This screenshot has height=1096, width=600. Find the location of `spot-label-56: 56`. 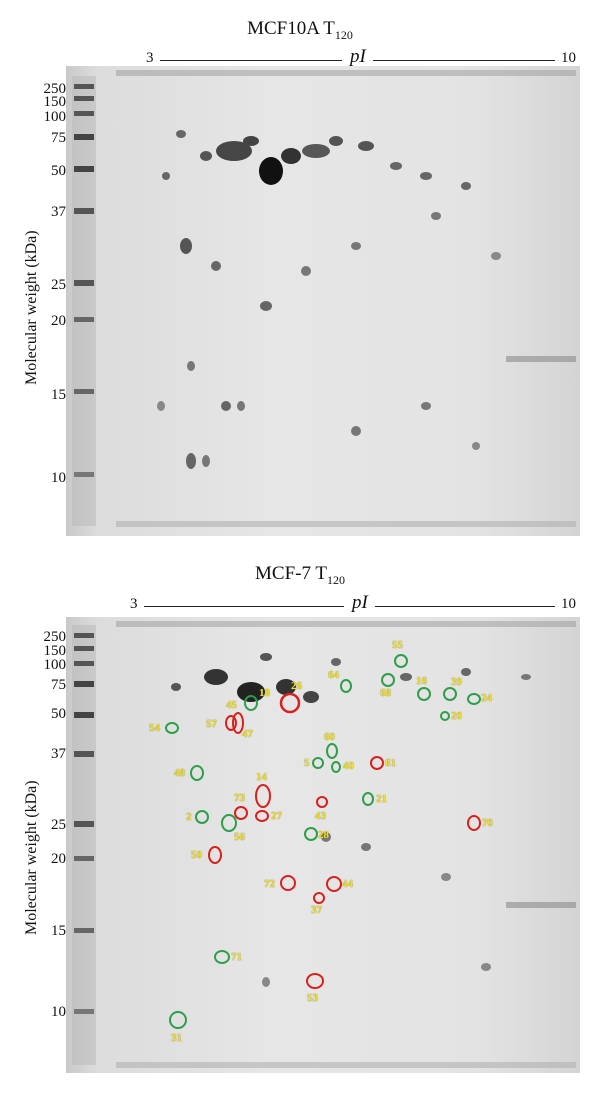

spot-label-56: 56 is located at coordinates (239, 837).